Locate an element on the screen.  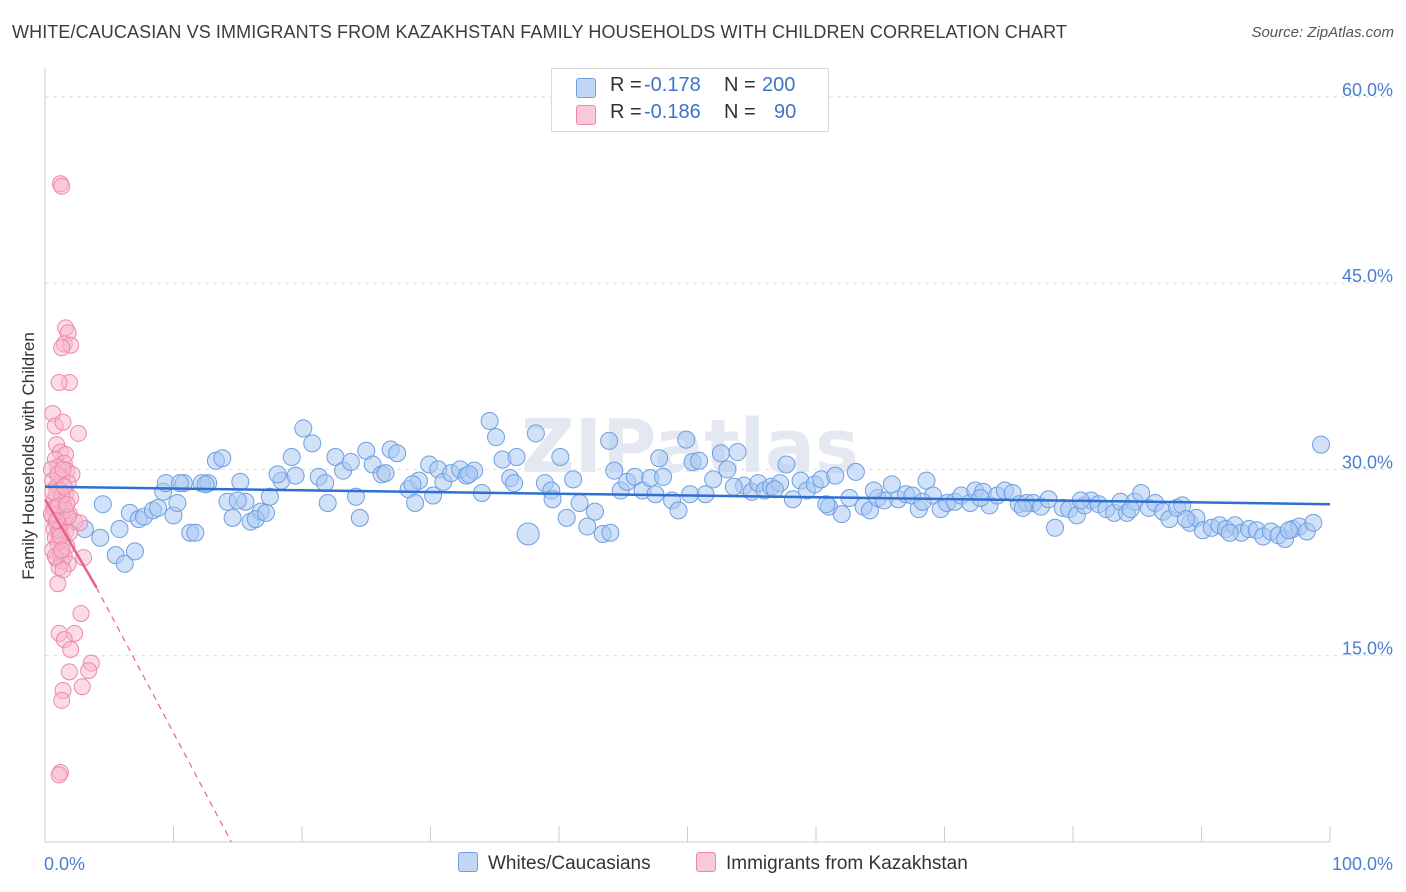
n-label: N = is located at coordinates (740, 112).